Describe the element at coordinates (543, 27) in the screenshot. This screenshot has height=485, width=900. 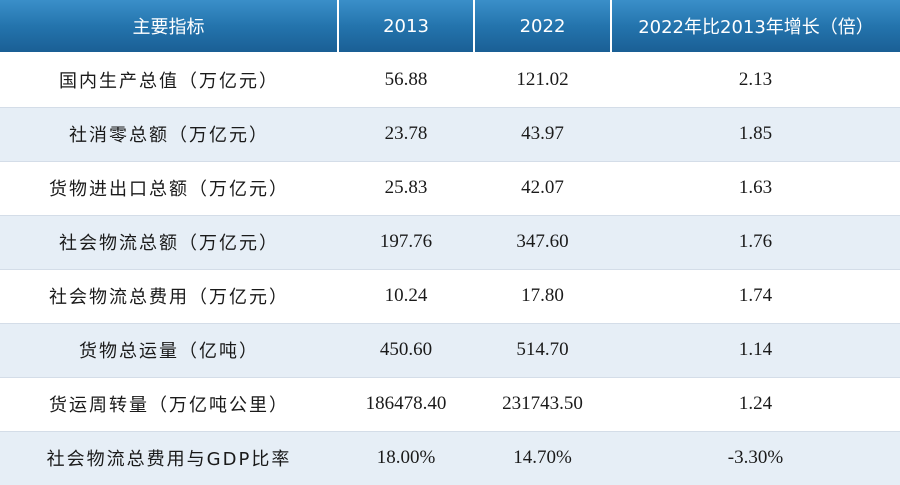
I see `header-year-2022: 2022` at that location.